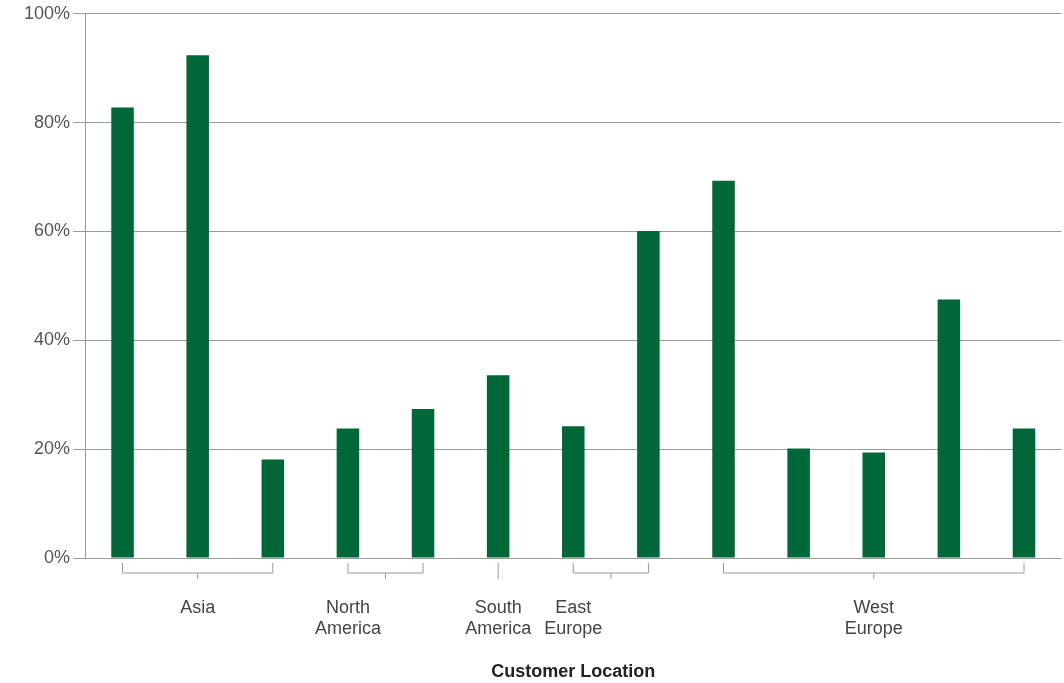  I want to click on y-tick-label: 20%, so click(51, 448).